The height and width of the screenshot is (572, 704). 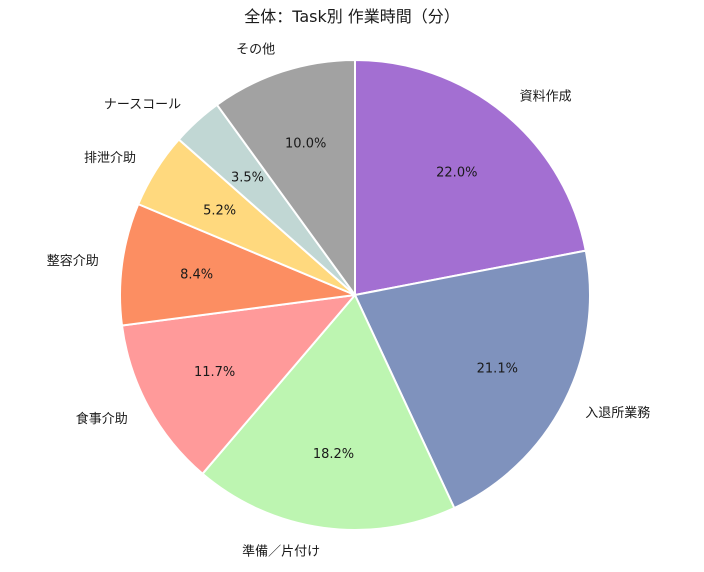 I want to click on slice-pct-label-3: 11.7%, so click(x=214, y=372).